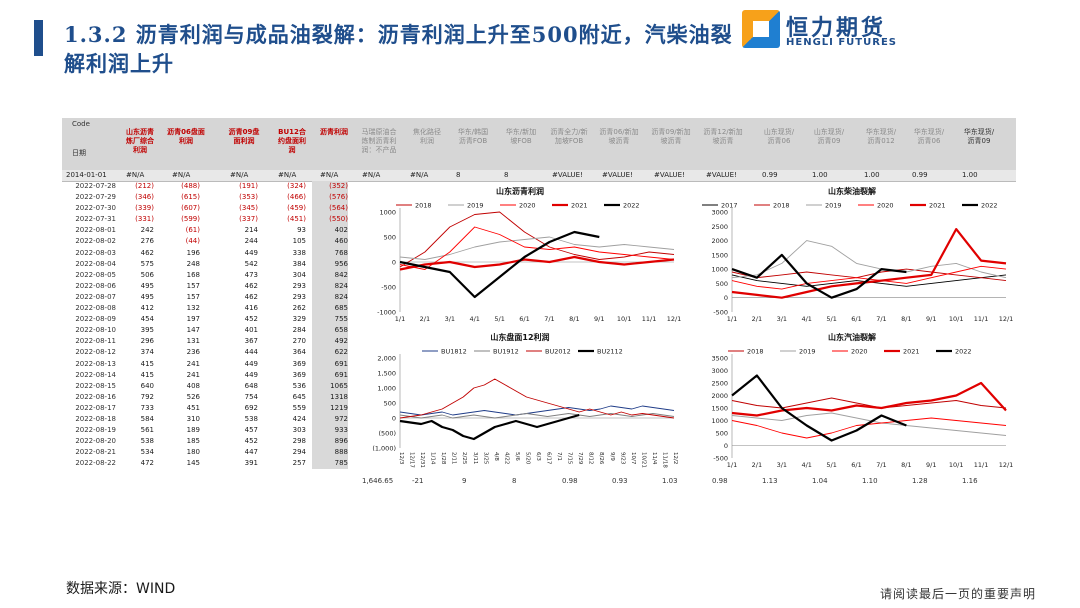 This screenshot has height=608, width=1080. What do you see at coordinates (193, 418) in the screenshot?
I see `row-value: 310` at bounding box center [193, 418].